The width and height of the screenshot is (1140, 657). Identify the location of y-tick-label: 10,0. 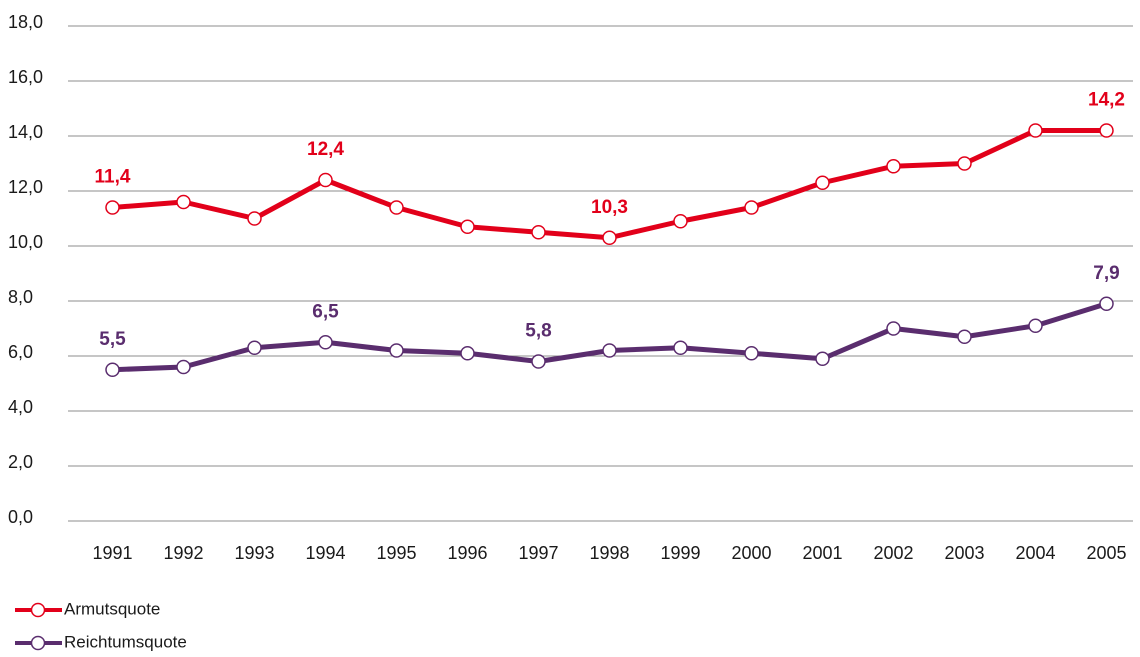
(25, 242).